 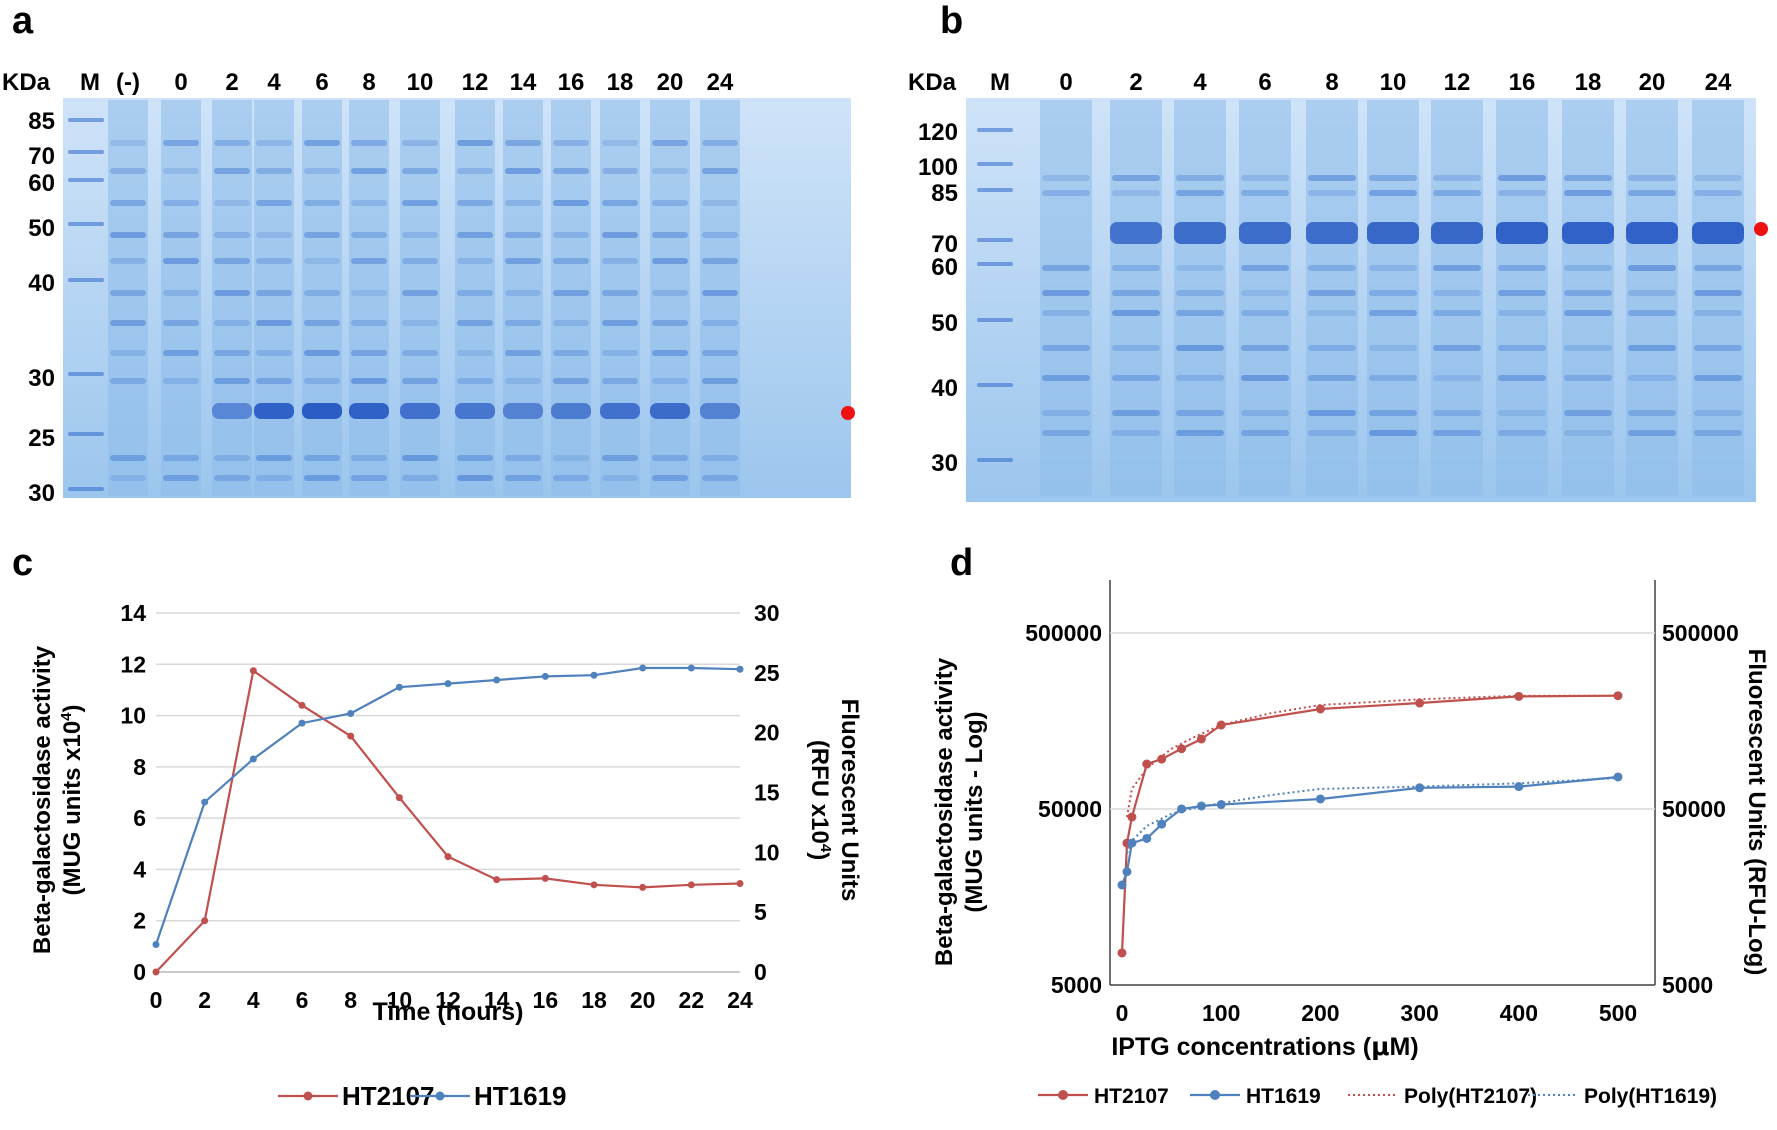 What do you see at coordinates (321, 82) in the screenshot?
I see `lane-label-a: 6` at bounding box center [321, 82].